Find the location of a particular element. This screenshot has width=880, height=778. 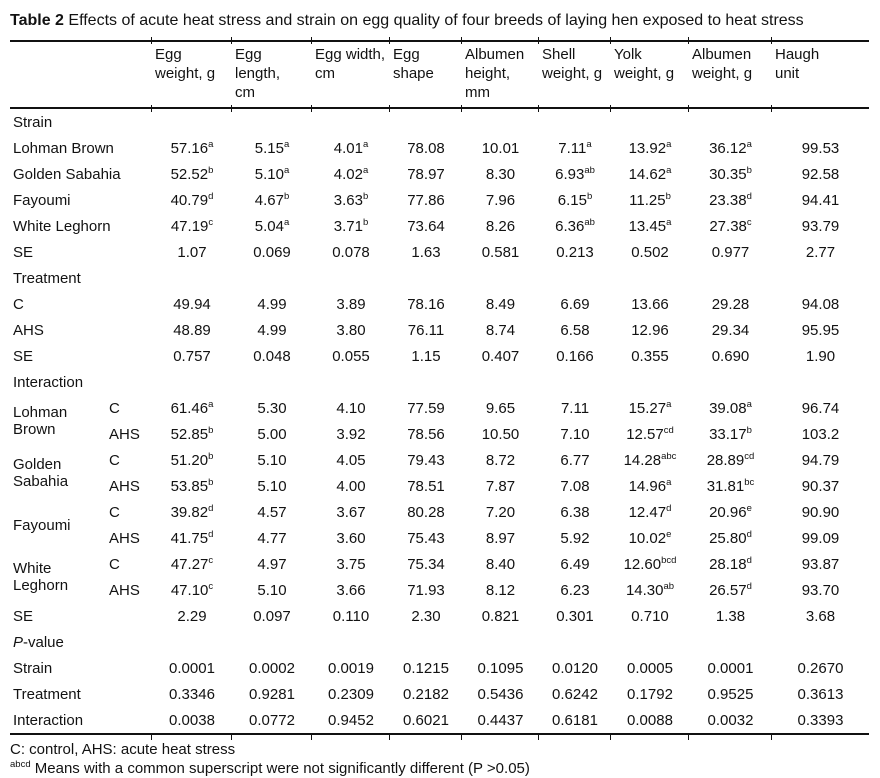

value-cell: 13.66 is located at coordinates (650, 304).